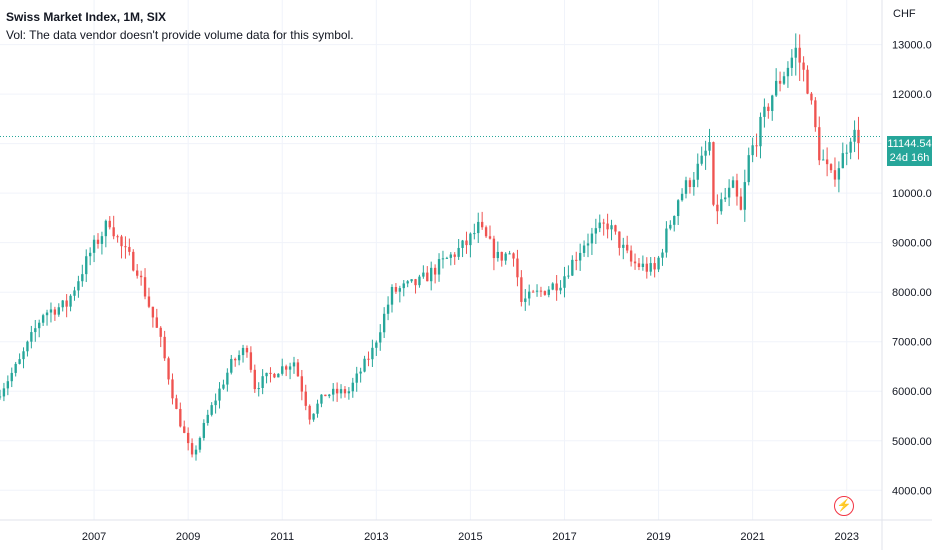  What do you see at coordinates (912, 46) in the screenshot?
I see `y-tick-label: 13000.00` at bounding box center [912, 46].